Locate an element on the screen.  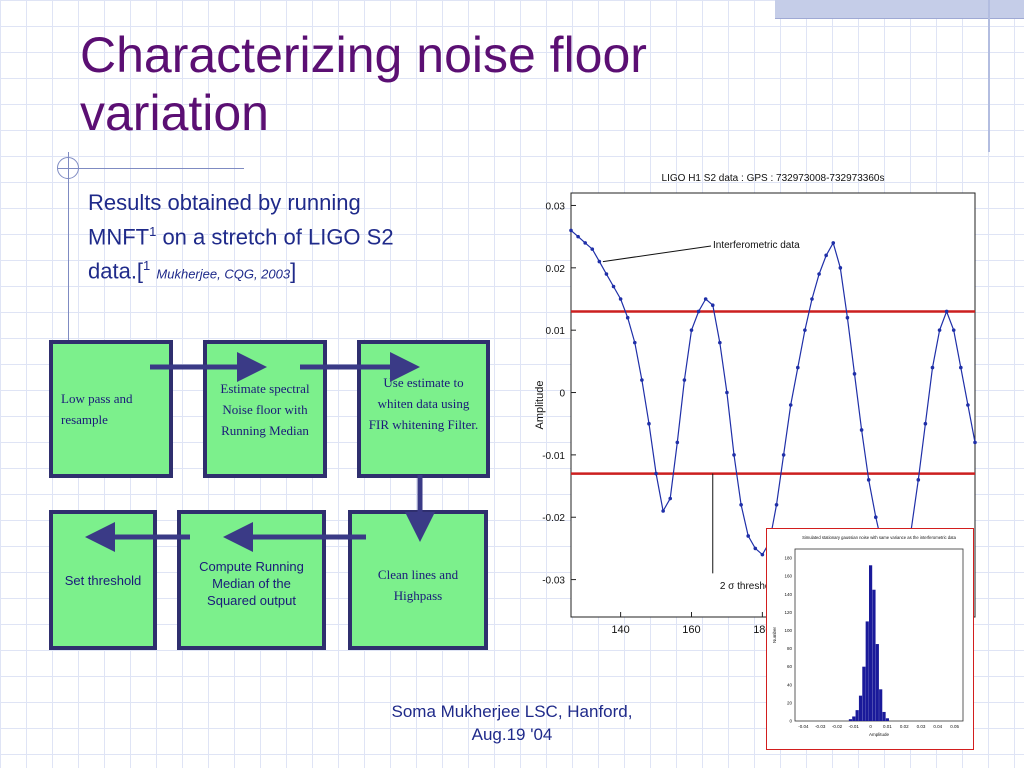
annotation-interferometric: Interferometric data is located at coordinates (756, 245).